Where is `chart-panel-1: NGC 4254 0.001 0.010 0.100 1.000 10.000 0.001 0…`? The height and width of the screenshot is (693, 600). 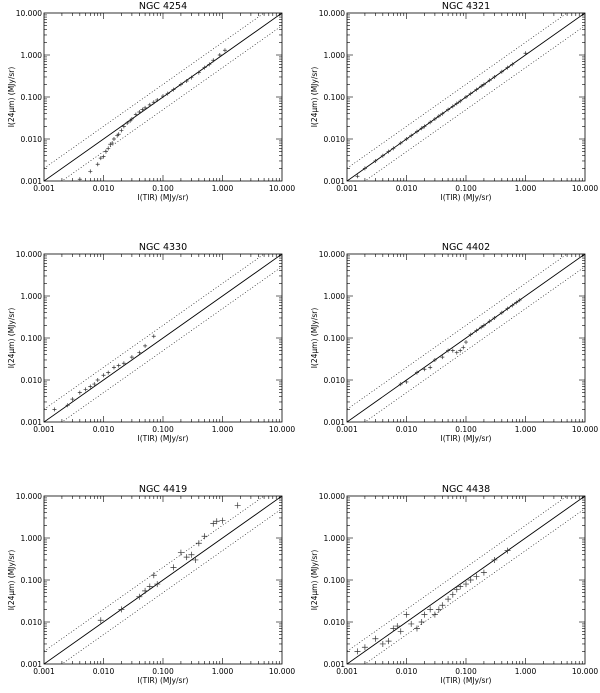 chart-panel-1: NGC 4254 0.001 0.010 0.100 1.000 10.000 0.001 0… is located at coordinates (151, 101).